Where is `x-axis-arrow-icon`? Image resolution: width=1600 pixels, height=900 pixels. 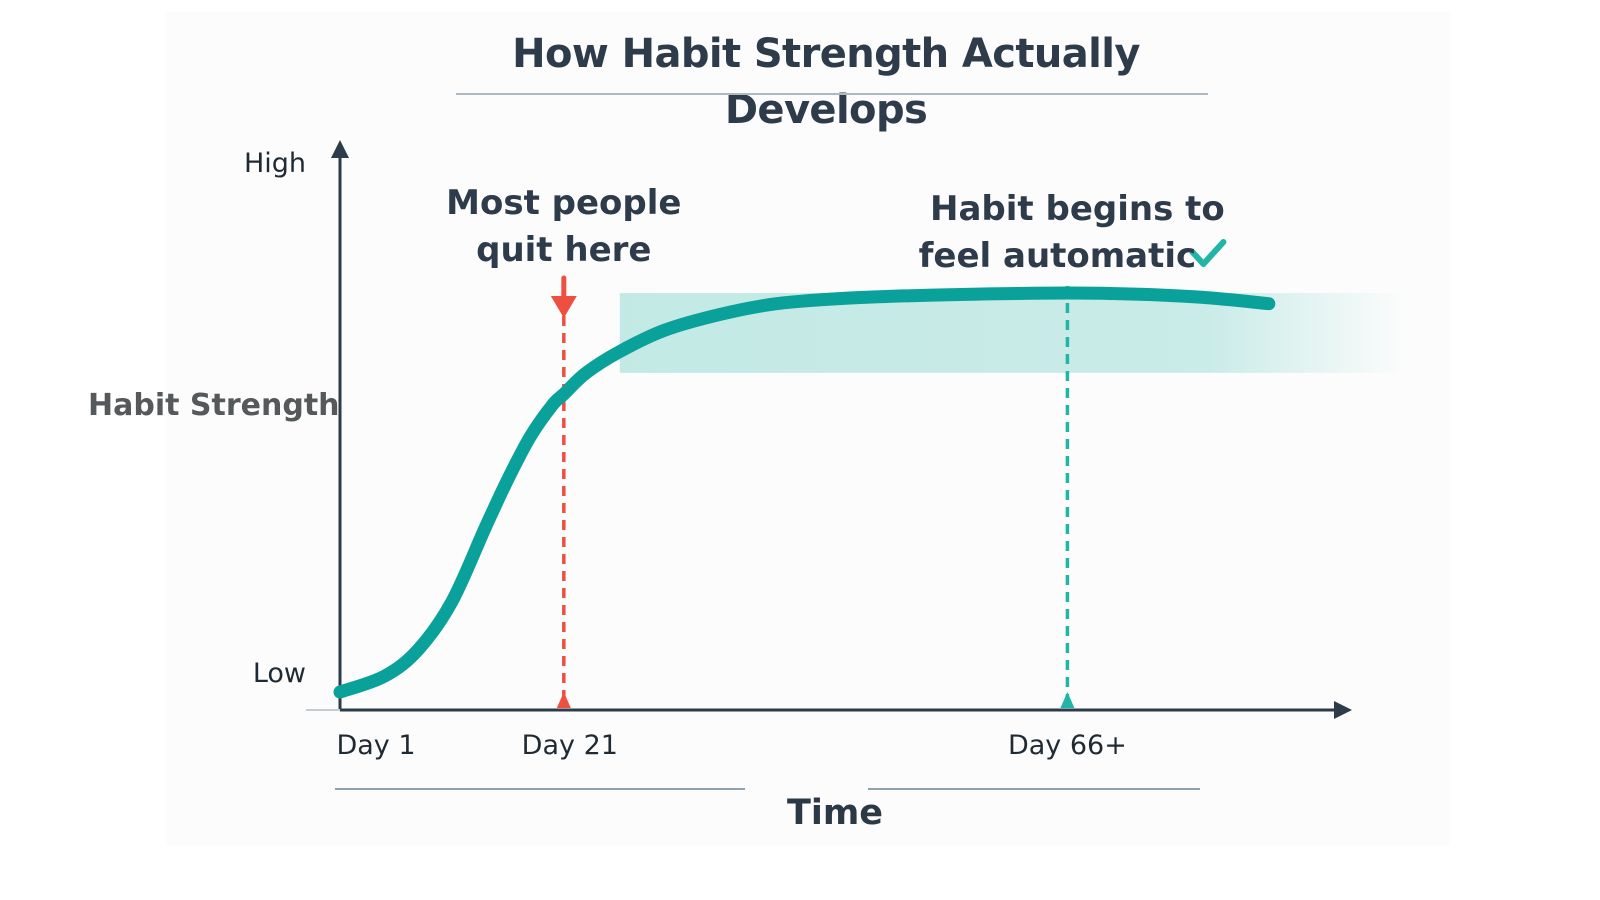 x-axis-arrow-icon is located at coordinates (1343, 710).